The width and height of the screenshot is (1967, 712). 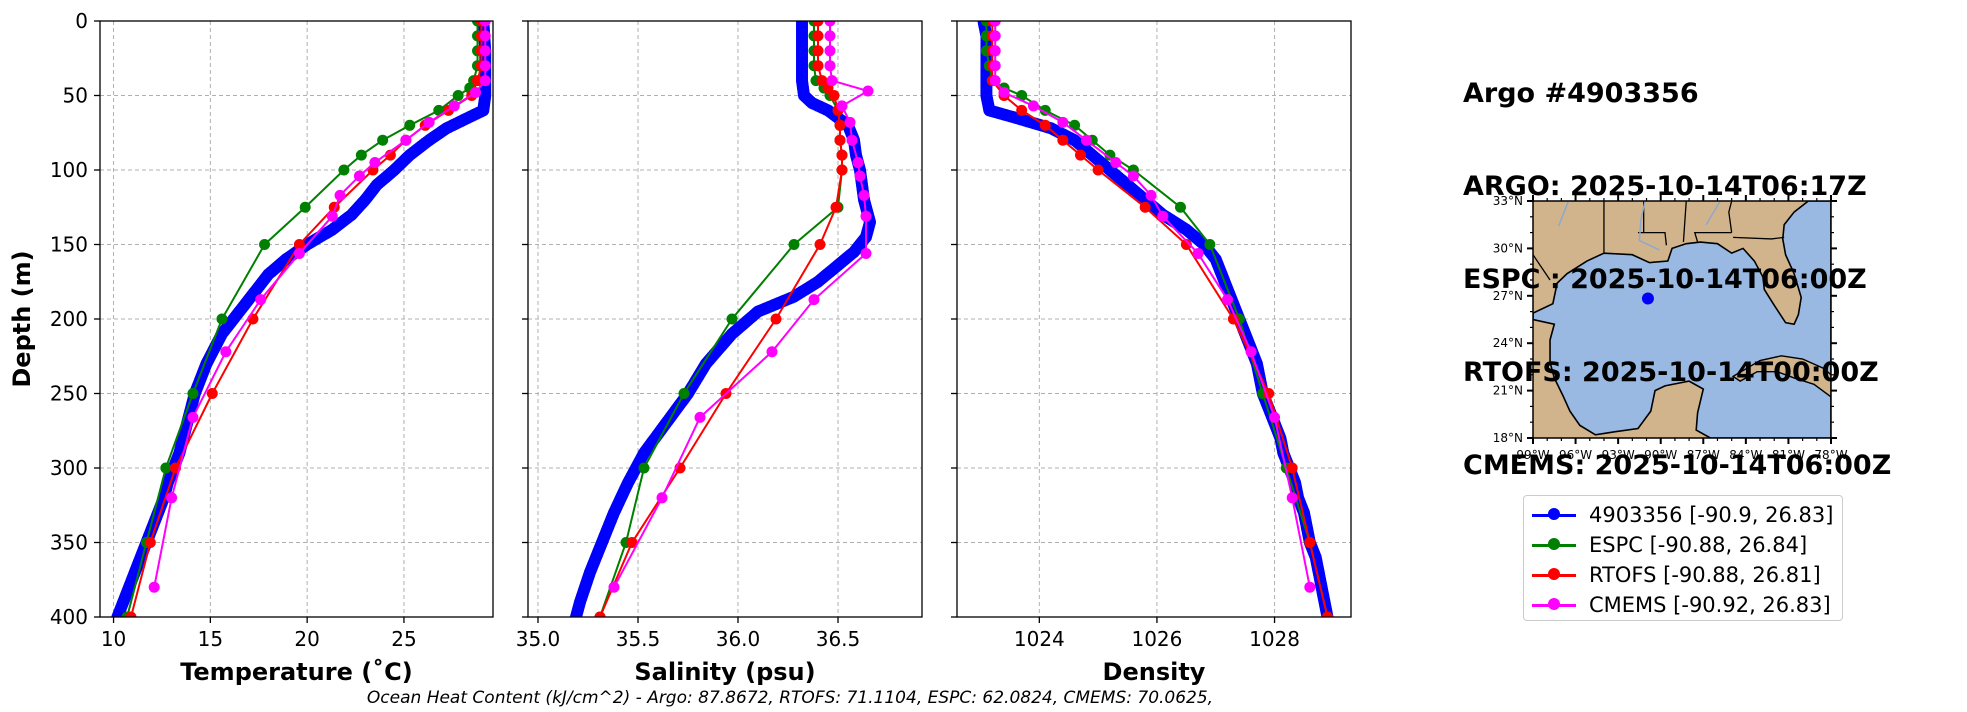 What do you see at coordinates (1677, 465) in the screenshot?
I see `cmems-time: CMEMS: 2025-10-14T06:00Z` at bounding box center [1677, 465].